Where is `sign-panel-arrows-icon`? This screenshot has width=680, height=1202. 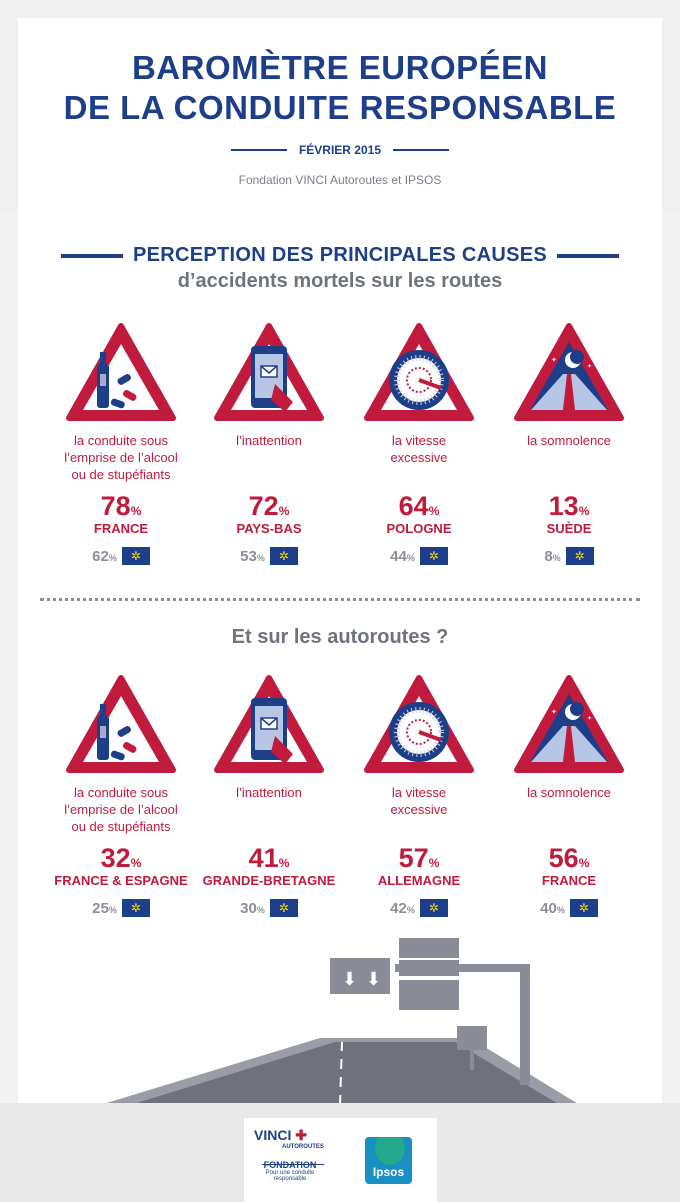 sign-panel-arrows-icon is located at coordinates (360, 976).